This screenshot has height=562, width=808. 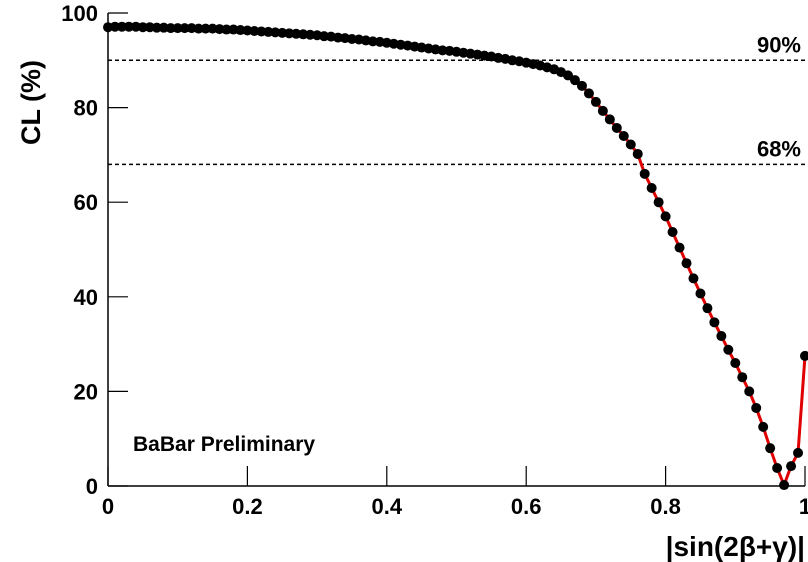 I want to click on x-tick-label: 1, so click(x=803, y=506).